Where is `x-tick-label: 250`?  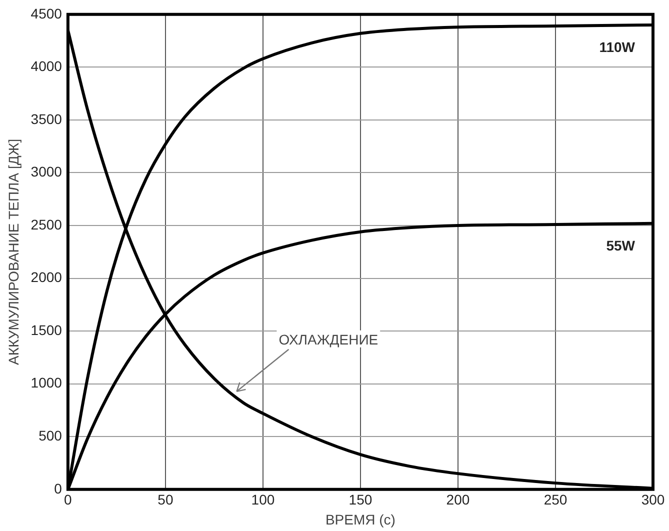 x-tick-label: 250 is located at coordinates (556, 500).